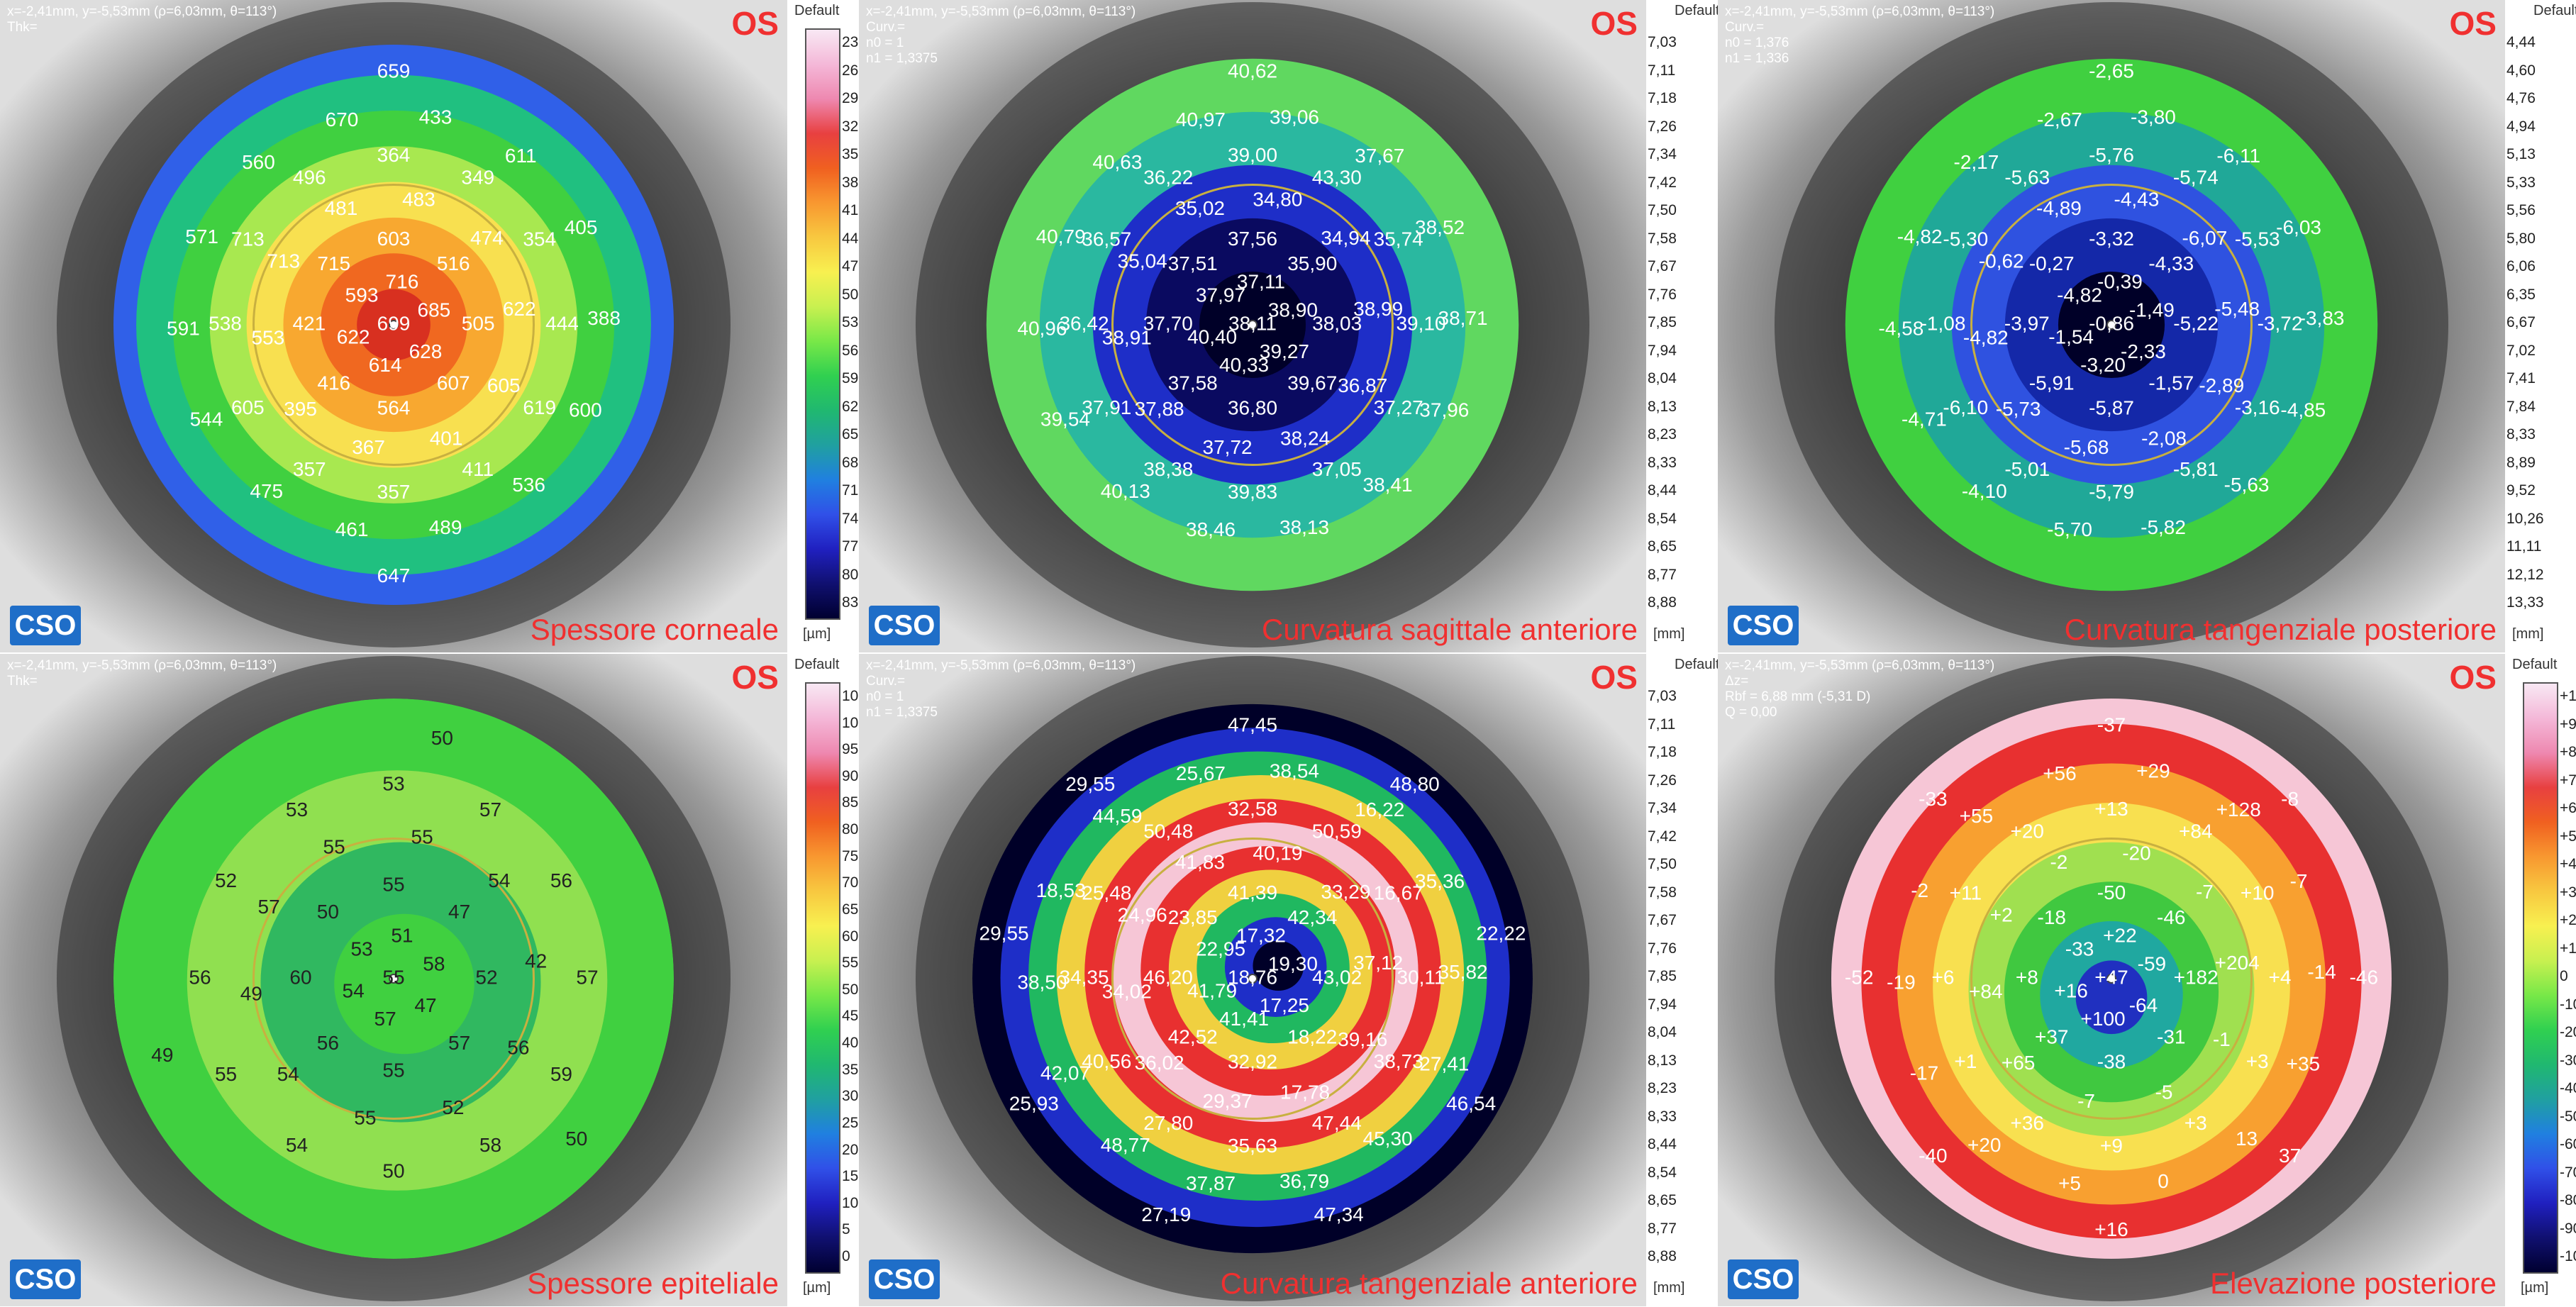  I want to click on map-value: -5,22, so click(2196, 323).